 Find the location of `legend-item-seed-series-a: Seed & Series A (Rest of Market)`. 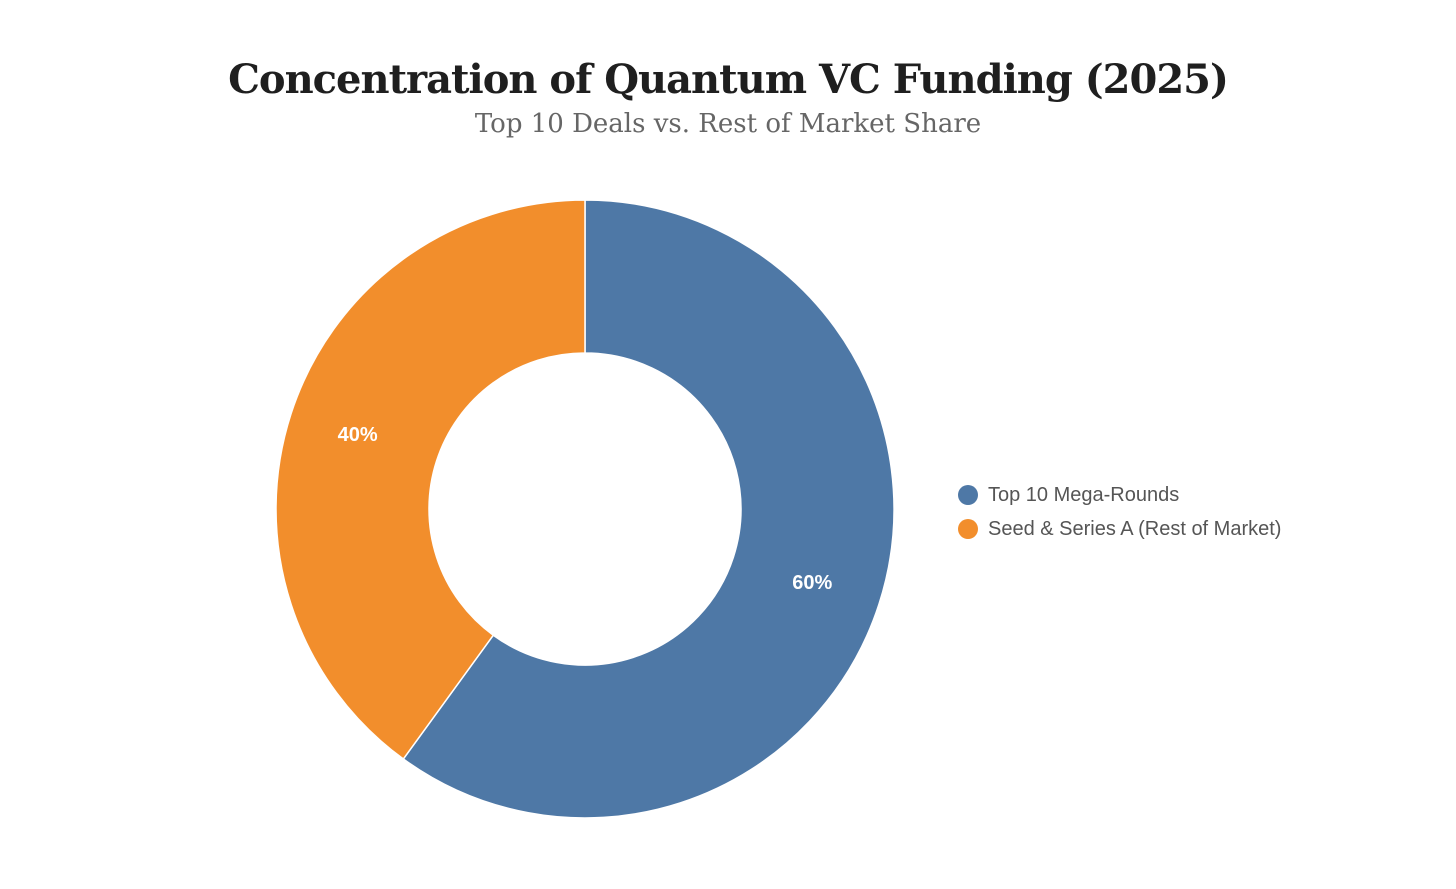

legend-item-seed-series-a: Seed & Series A (Rest of Market) is located at coordinates (1119, 529).